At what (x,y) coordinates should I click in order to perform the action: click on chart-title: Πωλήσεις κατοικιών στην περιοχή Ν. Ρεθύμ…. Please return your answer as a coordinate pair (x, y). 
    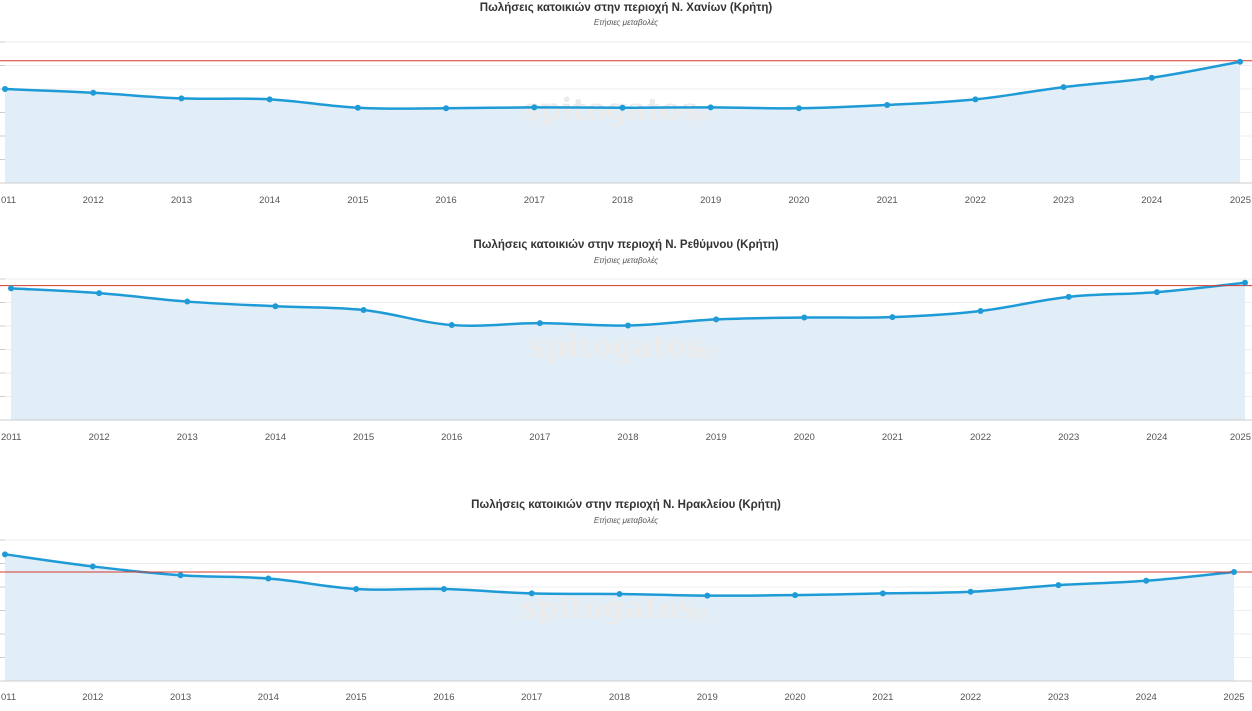
    Looking at the image, I should click on (626, 245).